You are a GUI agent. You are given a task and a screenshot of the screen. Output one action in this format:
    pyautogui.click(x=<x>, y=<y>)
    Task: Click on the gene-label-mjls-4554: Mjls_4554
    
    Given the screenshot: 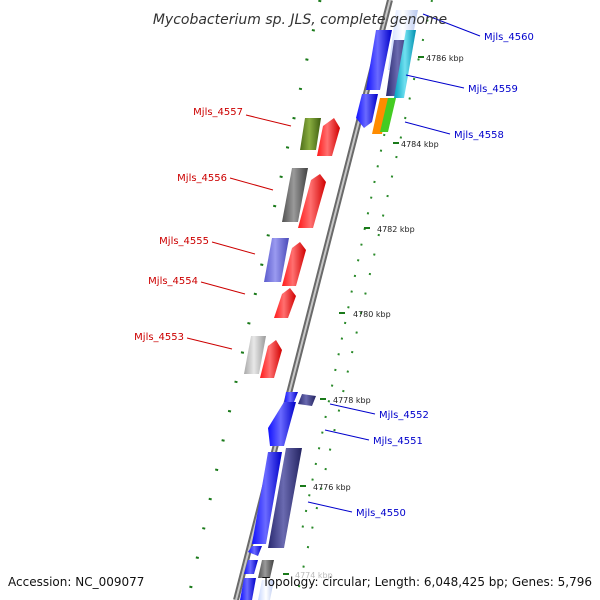 What is the action you would take?
    pyautogui.click(x=173, y=281)
    